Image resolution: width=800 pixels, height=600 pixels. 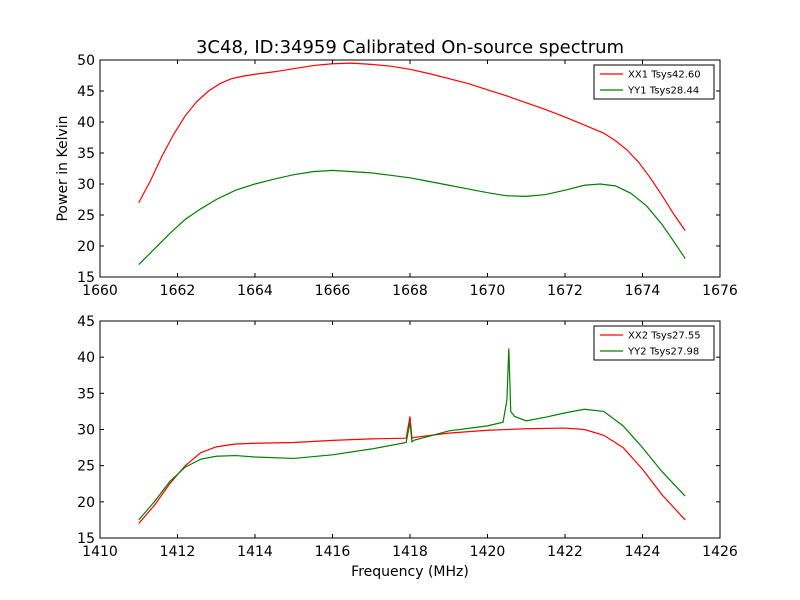 What do you see at coordinates (63, 168) in the screenshot?
I see `y-axis-label: Power in Kelvin` at bounding box center [63, 168].